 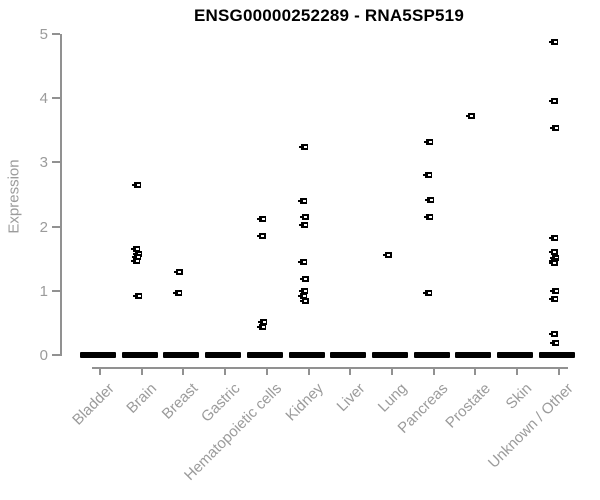 What do you see at coordinates (141, 398) in the screenshot?
I see `x-category-label: Brain` at bounding box center [141, 398].